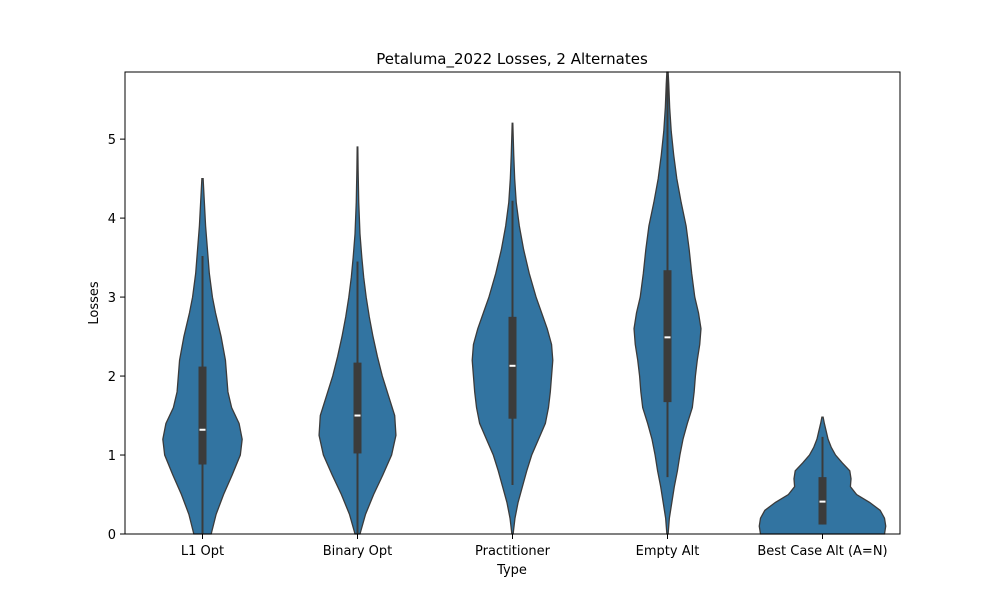 The height and width of the screenshot is (600, 1000). I want to click on x-tick-label: Practitioner, so click(513, 551).